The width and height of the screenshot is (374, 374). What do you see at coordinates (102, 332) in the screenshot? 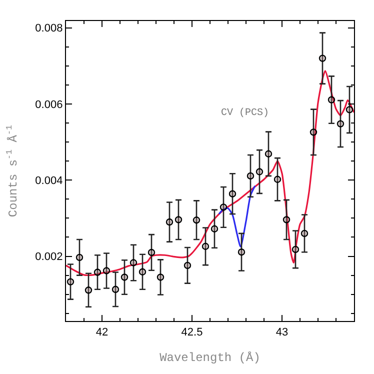
I see `x-tick-label: 42` at bounding box center [102, 332].